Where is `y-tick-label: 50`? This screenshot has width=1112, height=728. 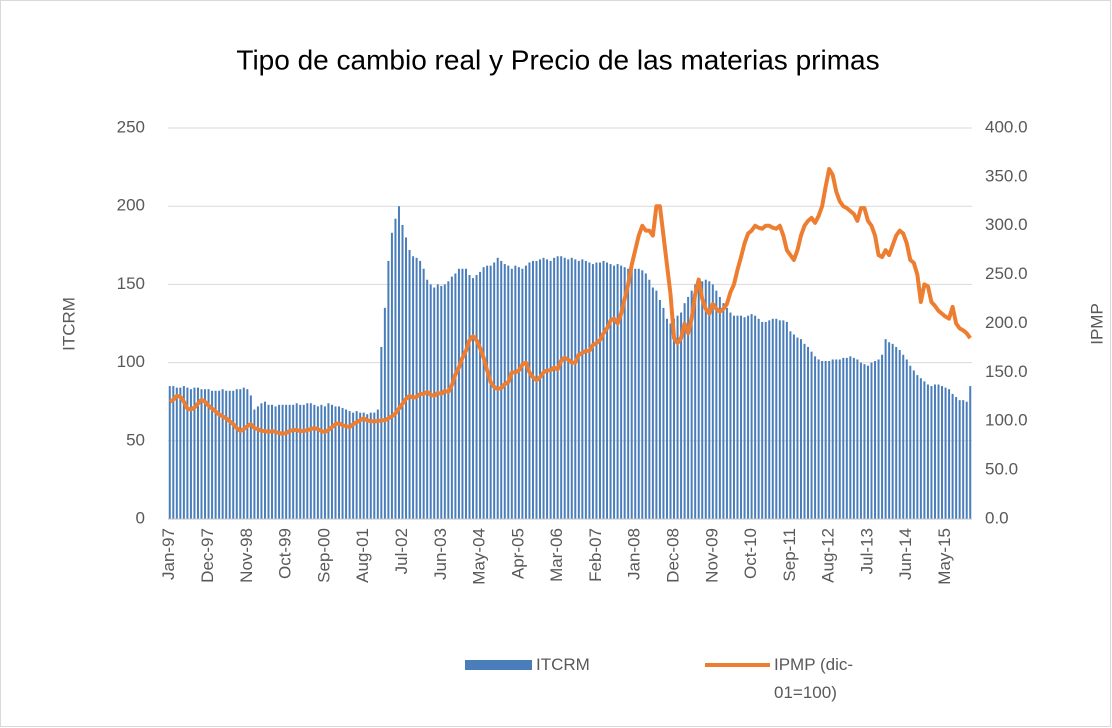
y-tick-label: 50 is located at coordinates (135, 439).